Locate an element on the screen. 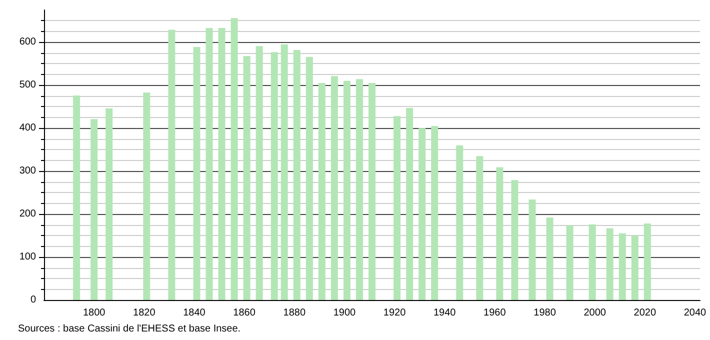  x-tick-label: 2020 is located at coordinates (645, 313).